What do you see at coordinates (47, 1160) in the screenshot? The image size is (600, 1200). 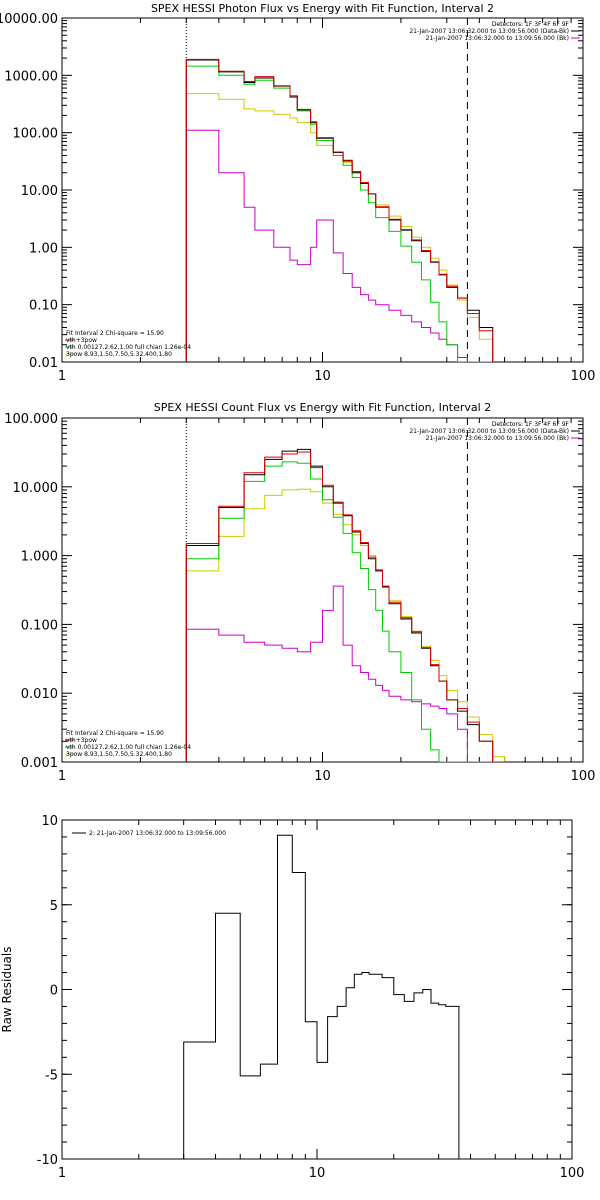 I see `y-tick-label: -10` at bounding box center [47, 1160].